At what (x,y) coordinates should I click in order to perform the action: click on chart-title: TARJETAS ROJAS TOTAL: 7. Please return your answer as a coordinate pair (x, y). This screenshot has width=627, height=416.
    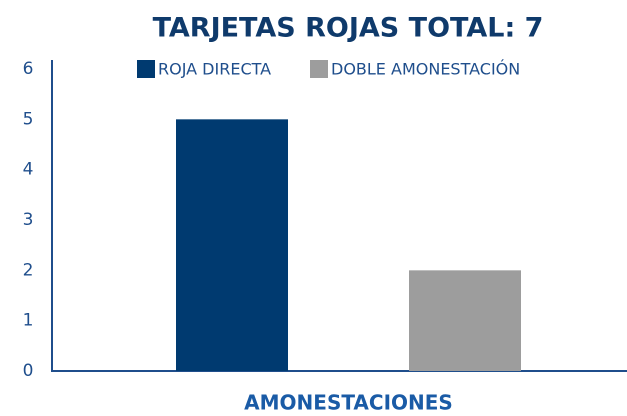
    Looking at the image, I should click on (348, 28).